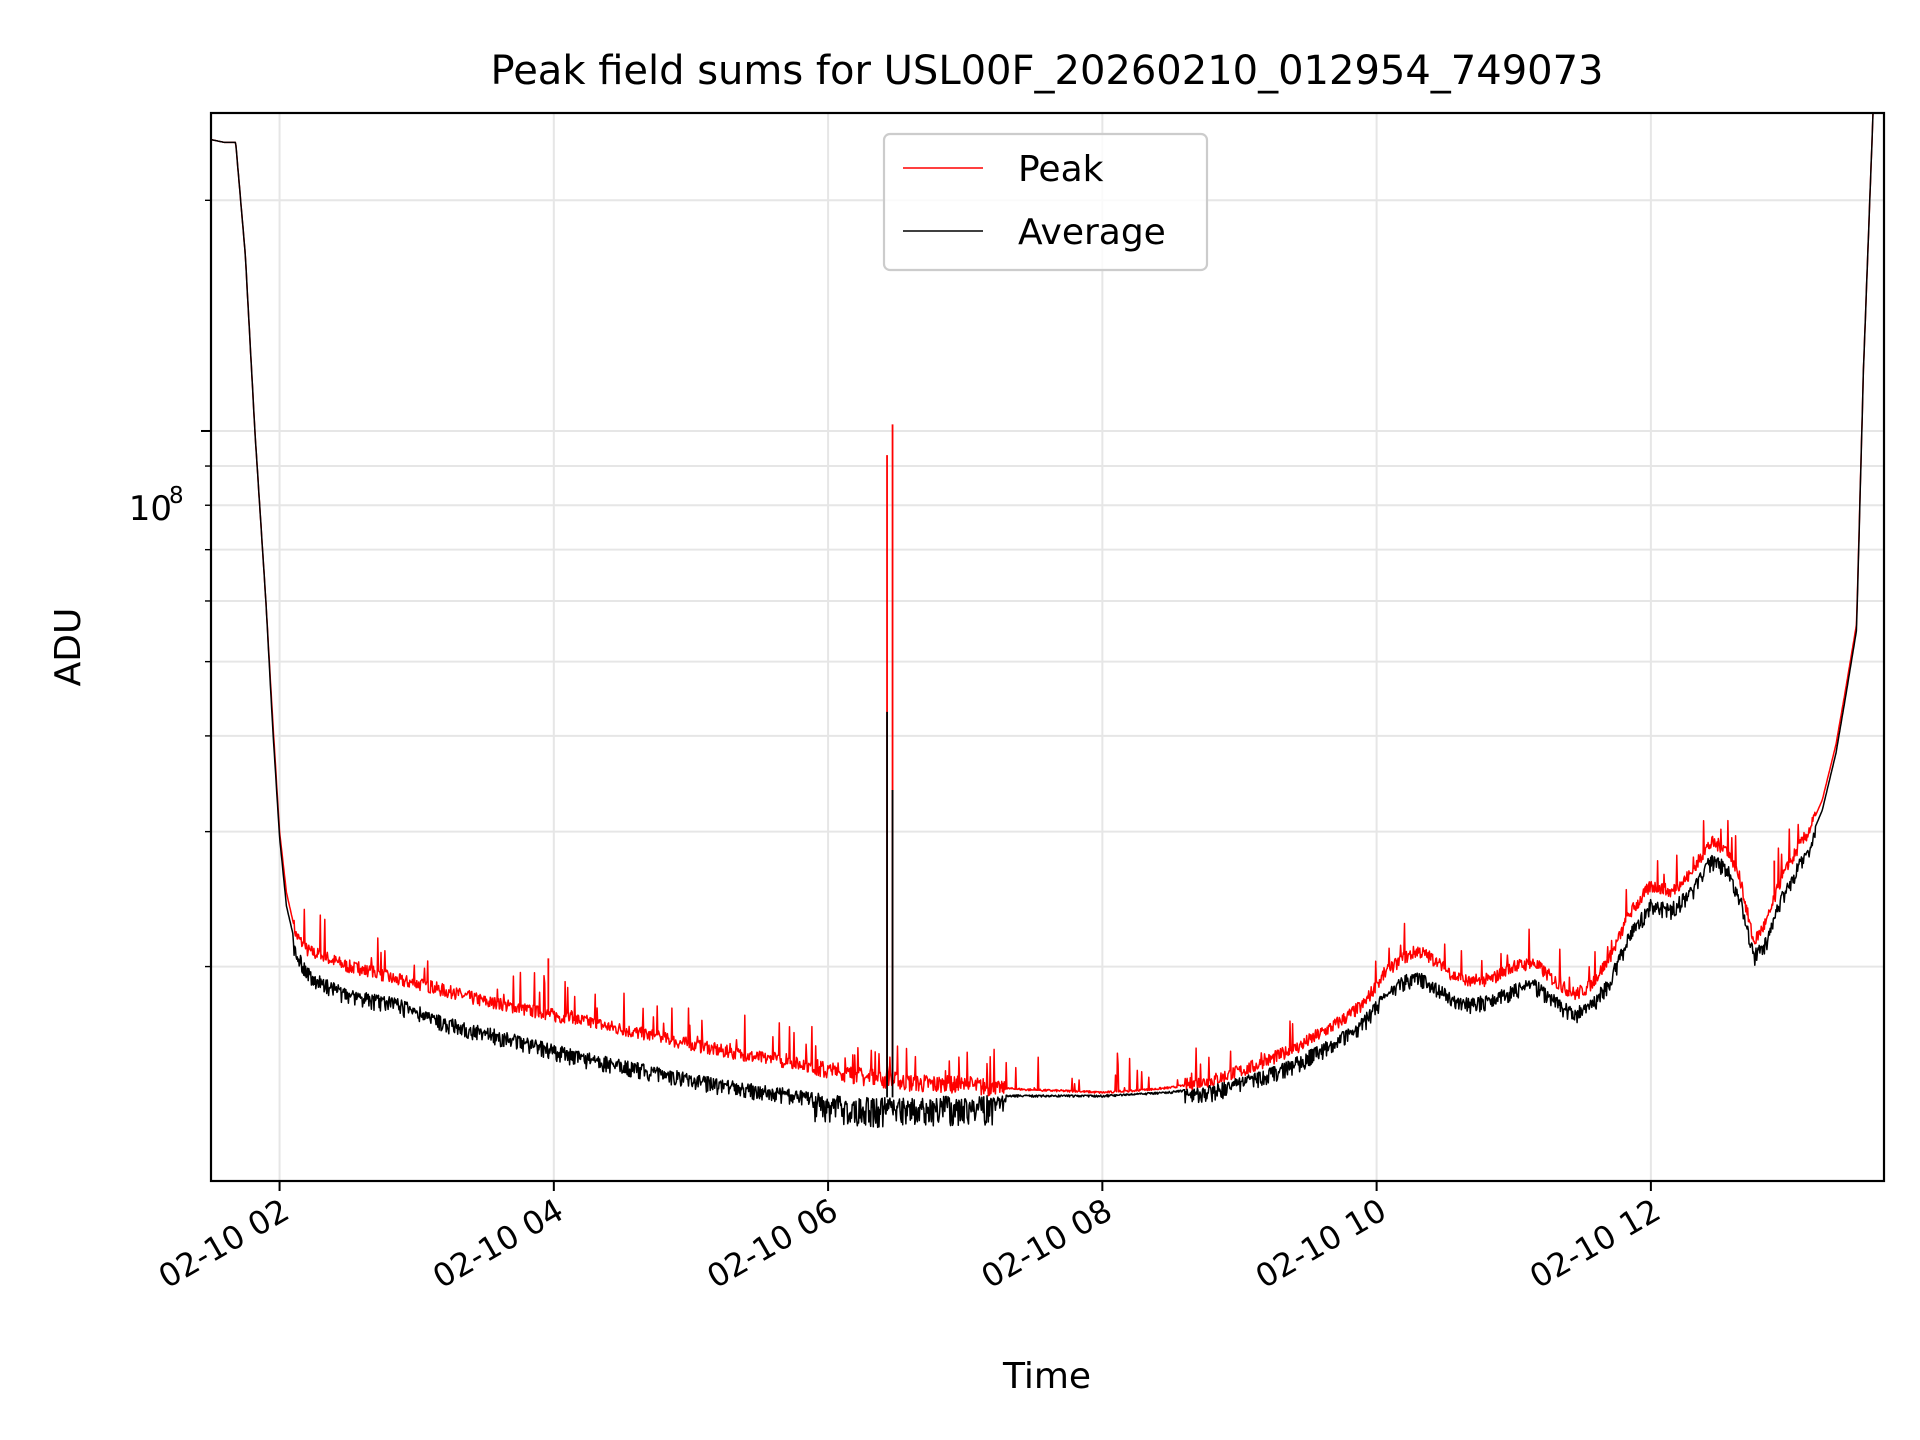  I want to click on y-major-tick-label: 10 8, so click(156, 506).